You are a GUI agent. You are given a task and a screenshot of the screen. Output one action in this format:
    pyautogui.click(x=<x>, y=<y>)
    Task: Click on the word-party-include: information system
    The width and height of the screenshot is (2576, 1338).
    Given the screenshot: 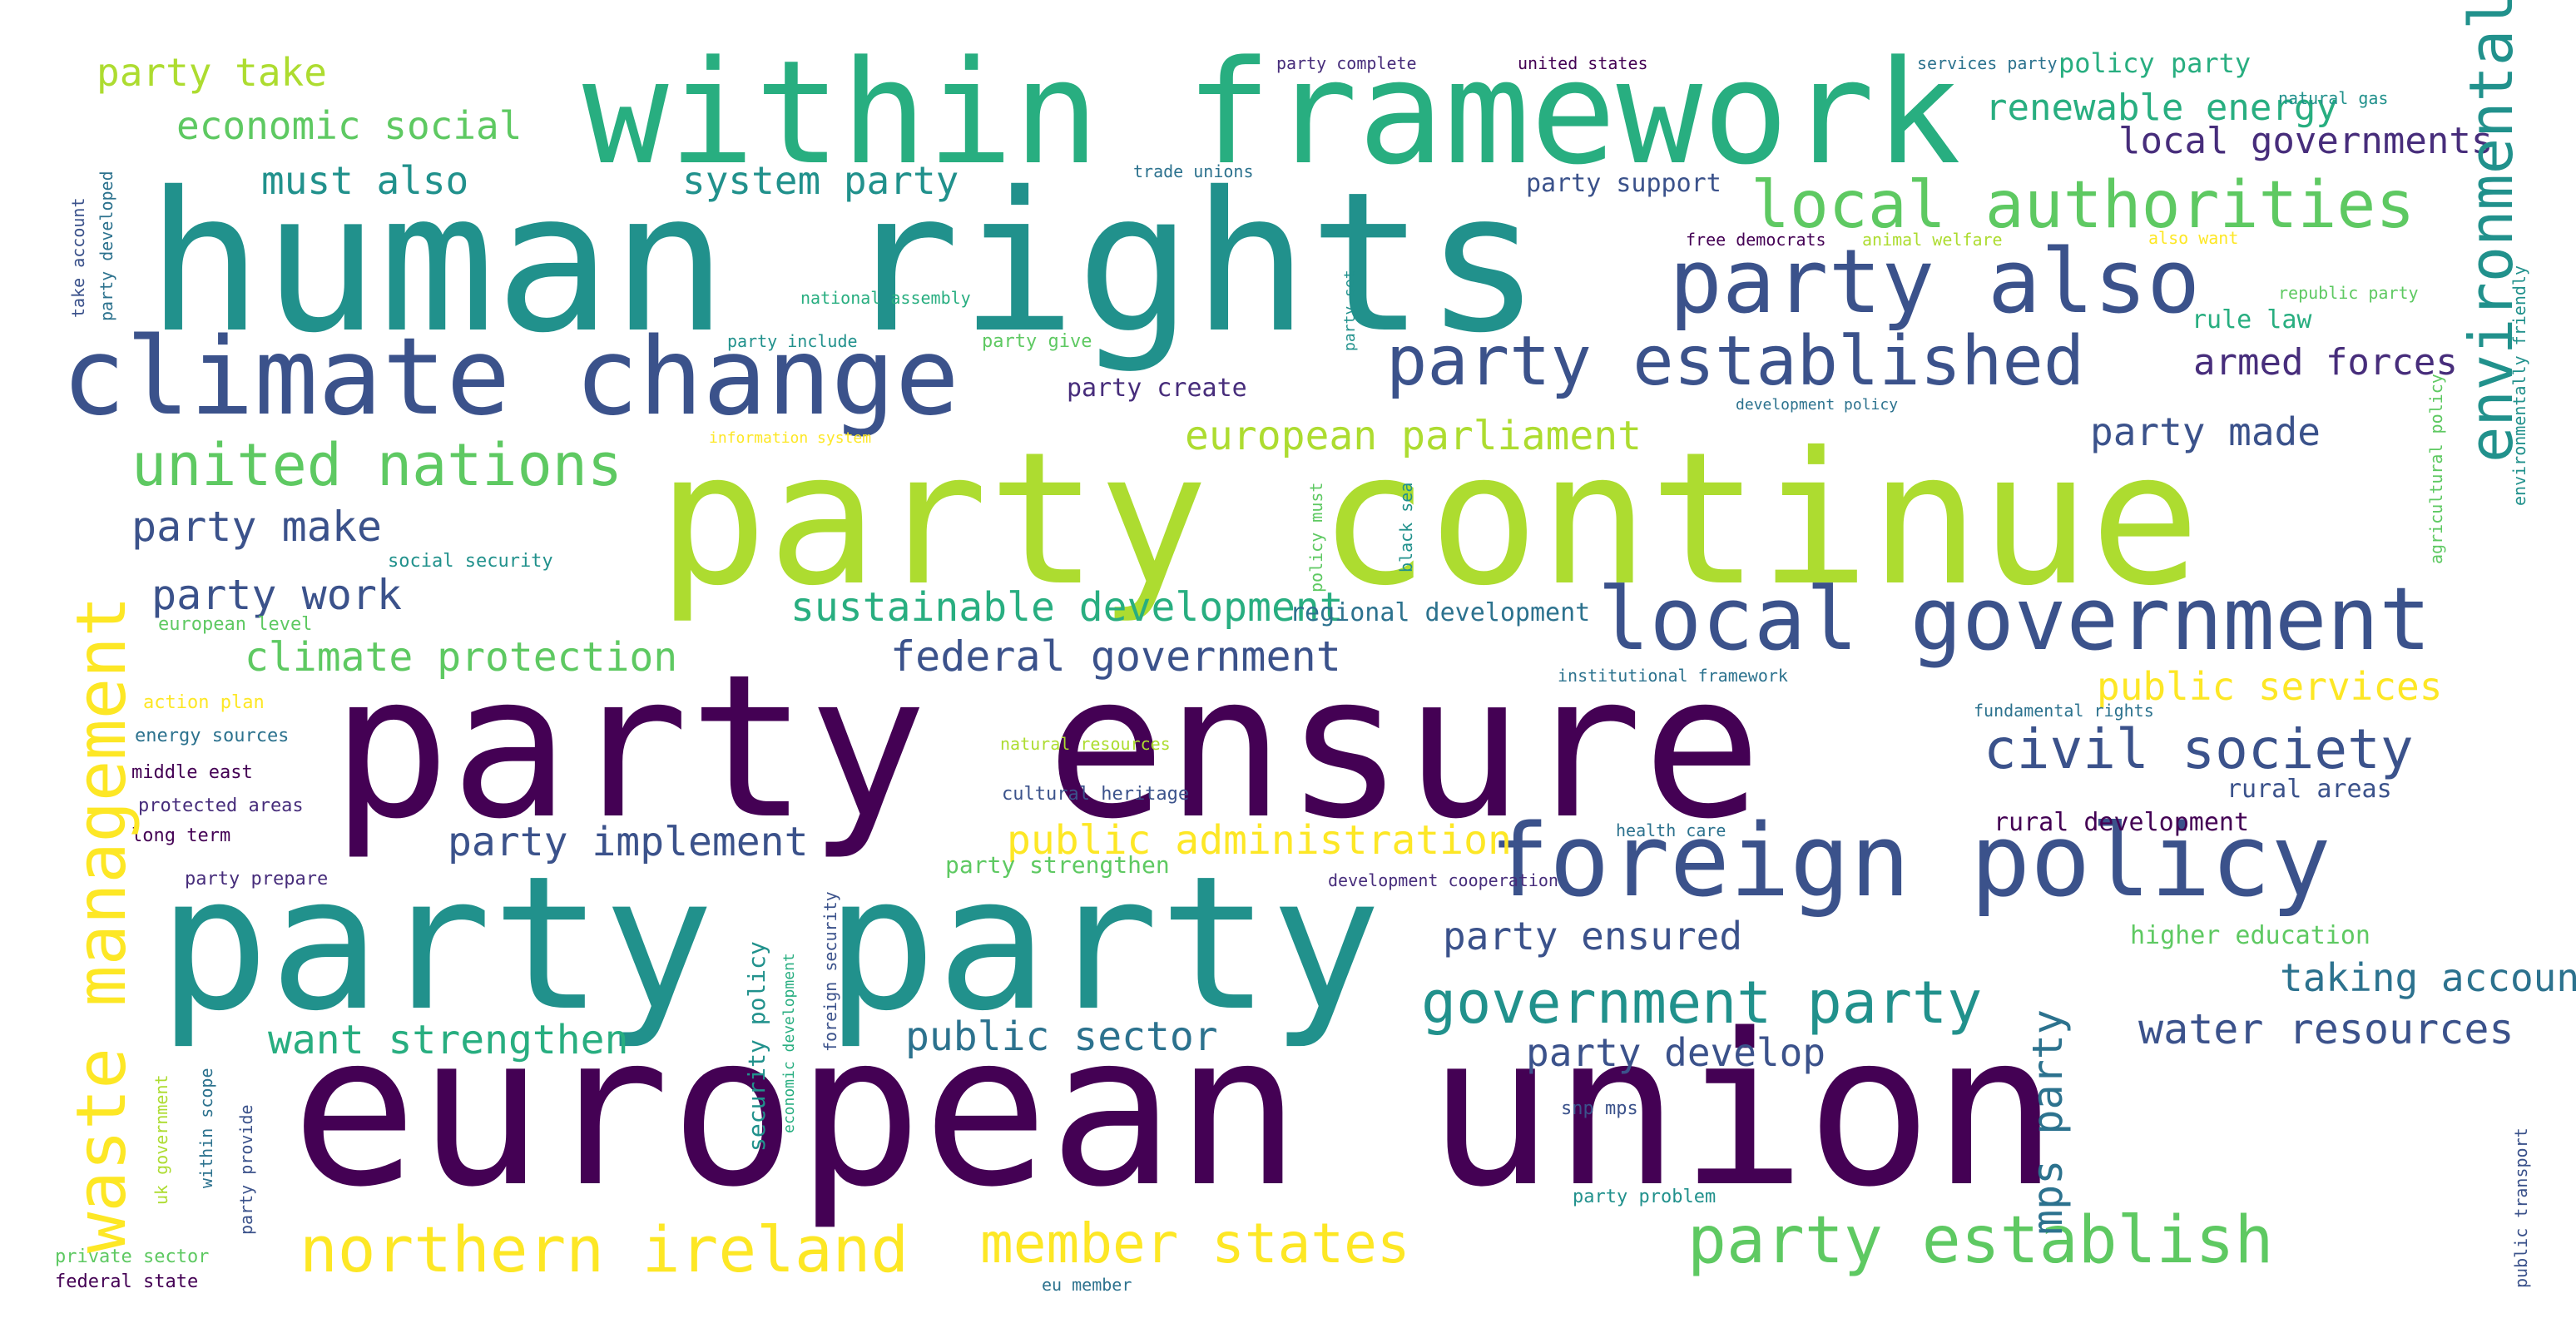 What is the action you would take?
    pyautogui.click(x=790, y=438)
    